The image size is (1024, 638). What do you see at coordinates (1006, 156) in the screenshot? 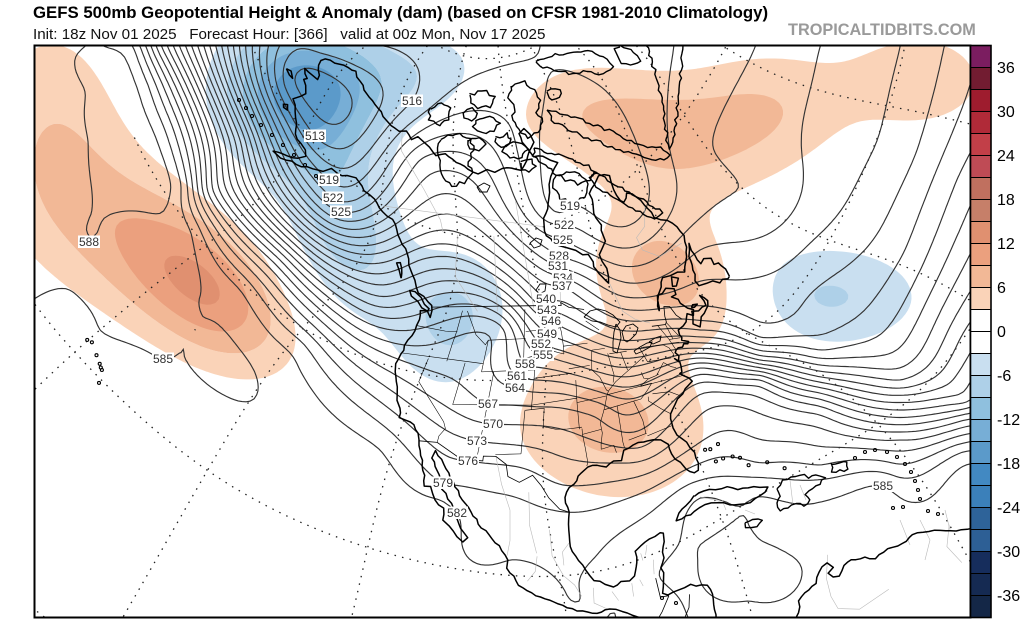
I see `svg-text: 24` at bounding box center [1006, 156].